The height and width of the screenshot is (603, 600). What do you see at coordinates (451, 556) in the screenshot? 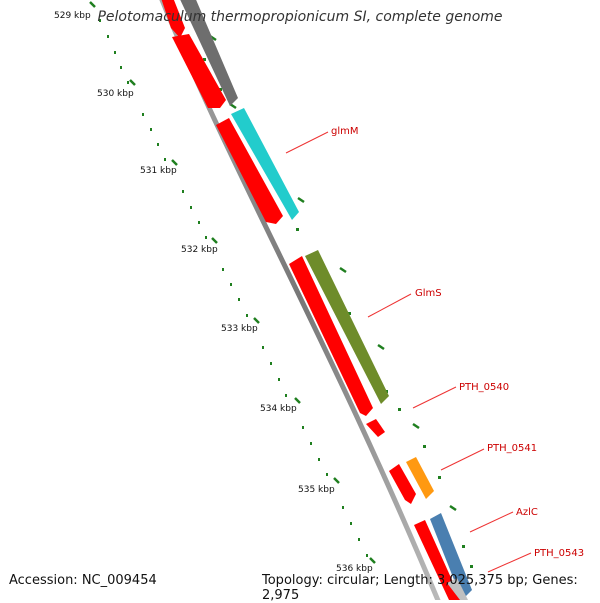
I see `gene-AzlC` at bounding box center [451, 556].